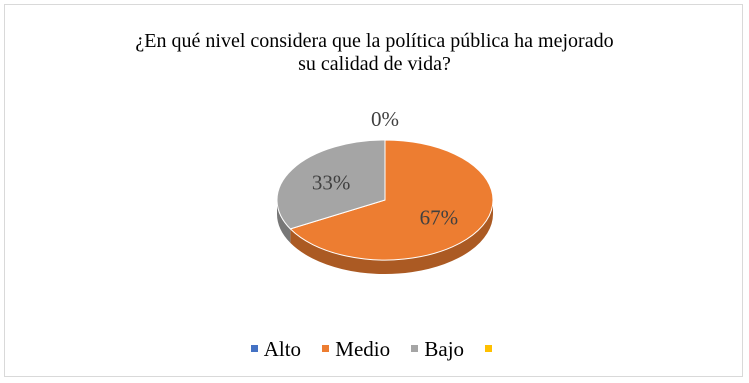  Describe the element at coordinates (282, 348) in the screenshot. I see `legend-label-alto: Alto` at that location.